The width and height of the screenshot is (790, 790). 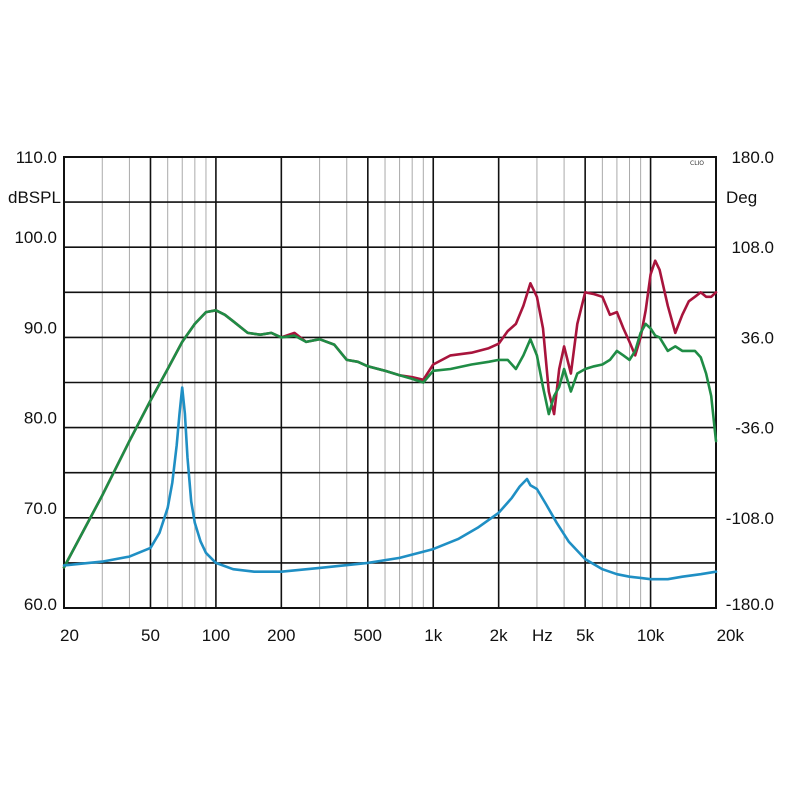 I want to click on x-tick-label: 50, so click(x=150, y=635).